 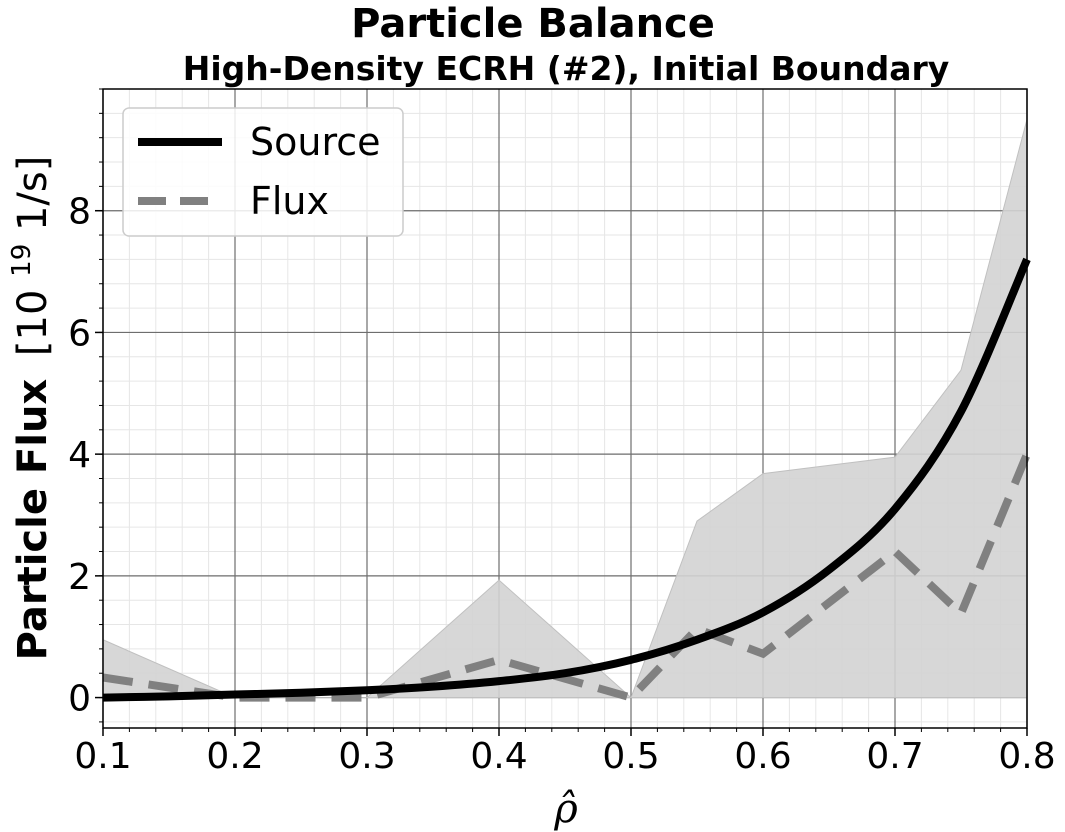 I want to click on y-tick-label: 4, so click(x=79, y=455).